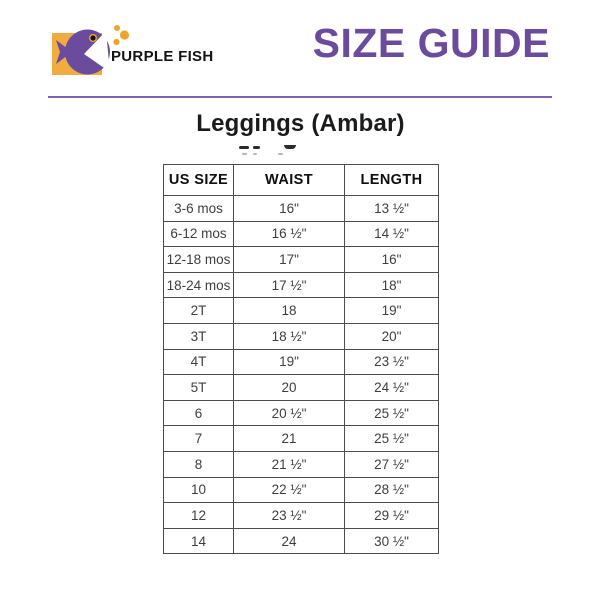 Image resolution: width=600 pixels, height=600 pixels. Describe the element at coordinates (289, 387) in the screenshot. I see `waist-cell: 20` at that location.